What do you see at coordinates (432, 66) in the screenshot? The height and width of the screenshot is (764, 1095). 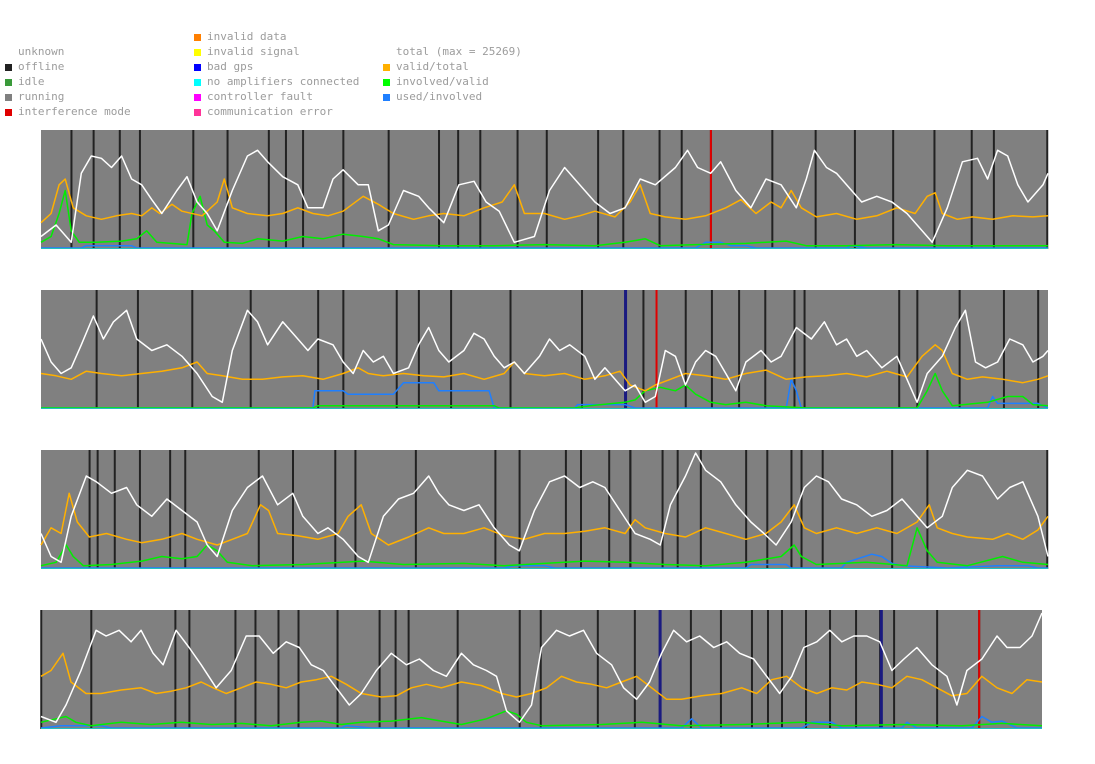 I see `legend-label: valid/total` at bounding box center [432, 66].